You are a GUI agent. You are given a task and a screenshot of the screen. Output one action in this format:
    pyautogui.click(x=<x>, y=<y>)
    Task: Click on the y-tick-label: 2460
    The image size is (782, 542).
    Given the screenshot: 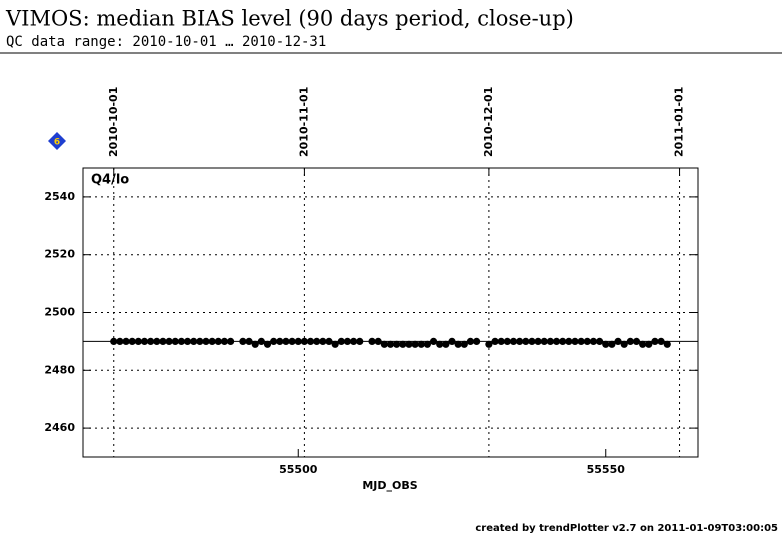 What is the action you would take?
    pyautogui.click(x=59, y=427)
    